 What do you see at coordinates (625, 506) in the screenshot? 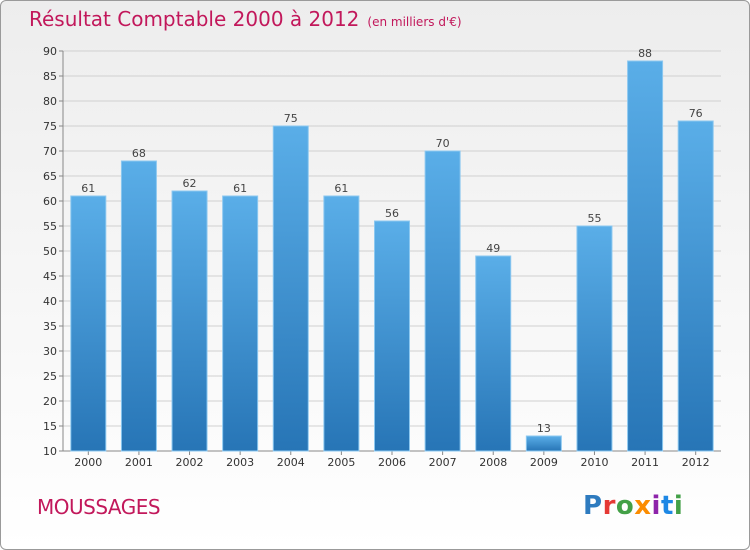
I see `logo-letter: o` at bounding box center [625, 506].